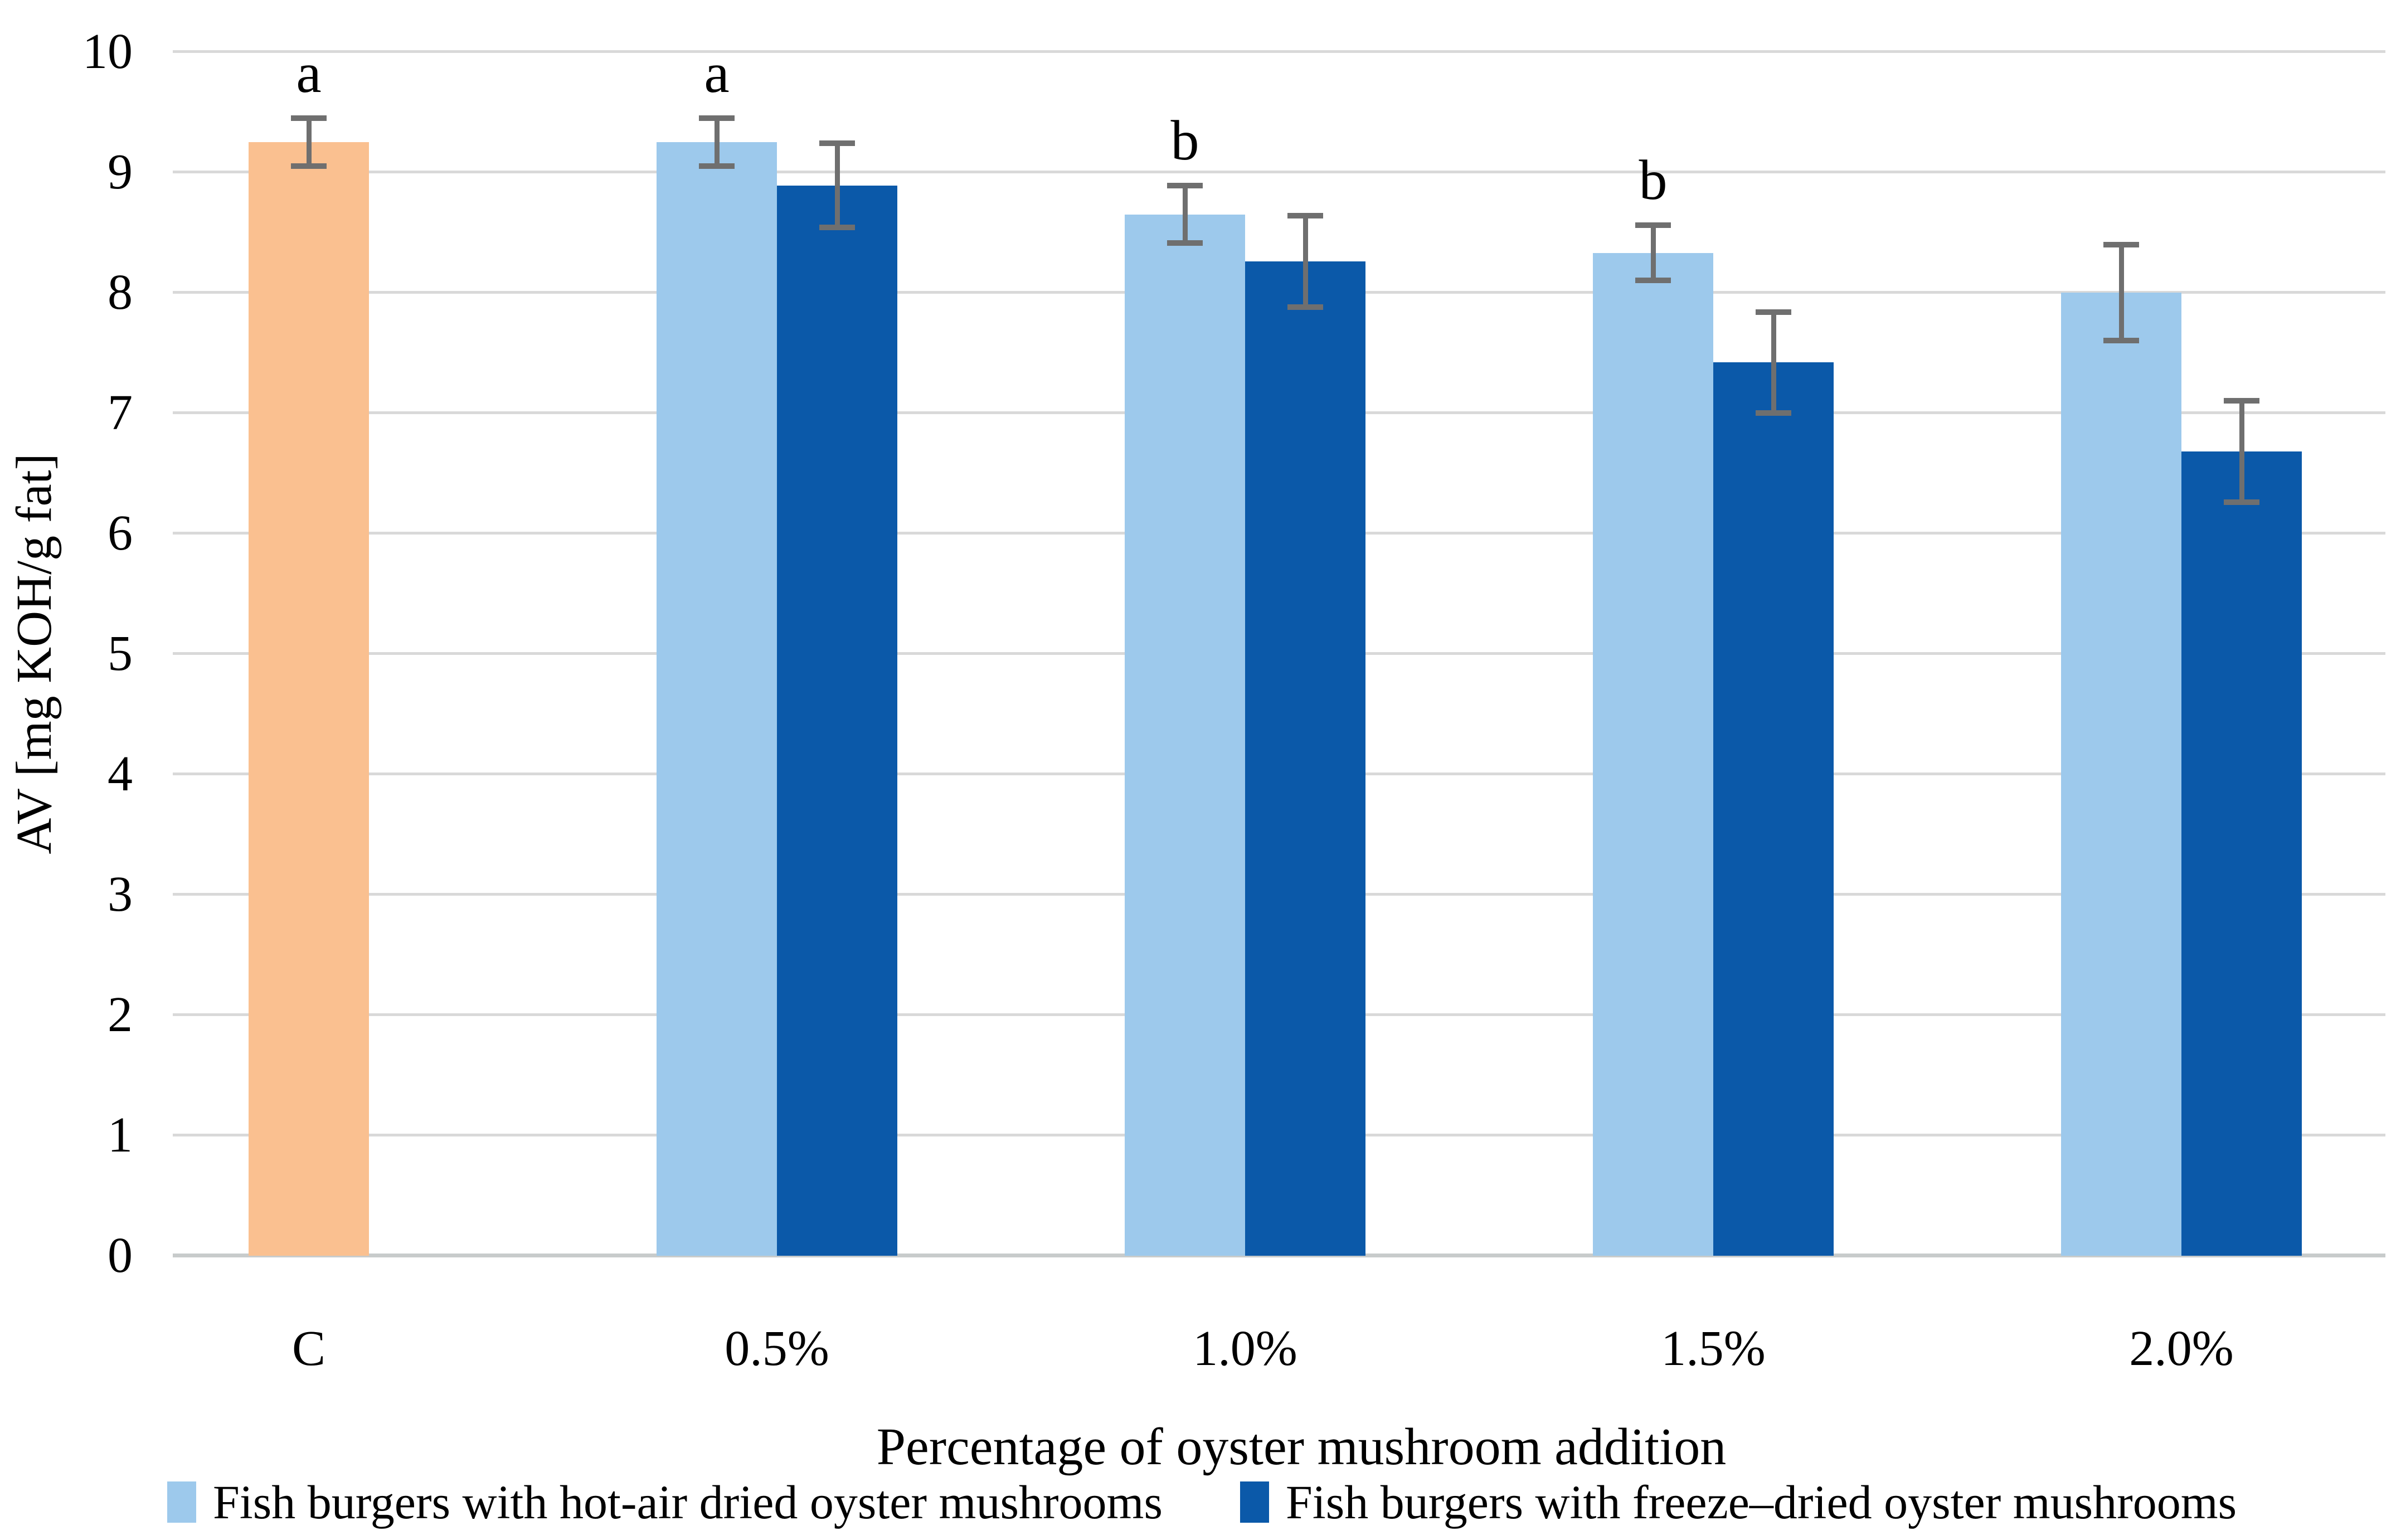  What do you see at coordinates (181, 1502) in the screenshot?
I see `legend-swatch-hot-air-icon` at bounding box center [181, 1502].